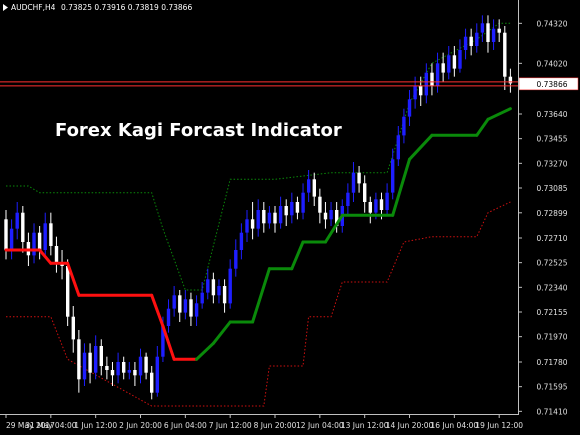  What do you see at coordinates (275, 425) in the screenshot?
I see `x-tick-label: 8 Jun 20:00` at bounding box center [275, 425].